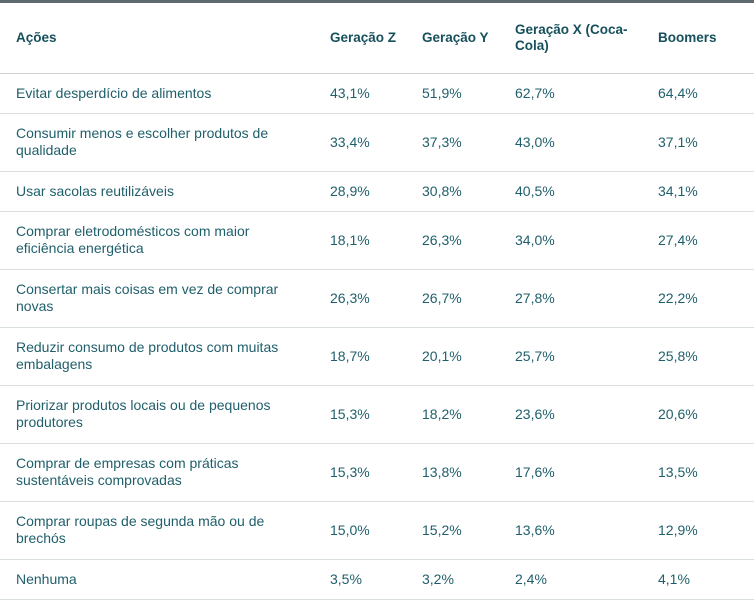 Image resolution: width=754 pixels, height=615 pixels. I want to click on geracao-y-cell: 3,2%, so click(460, 579).